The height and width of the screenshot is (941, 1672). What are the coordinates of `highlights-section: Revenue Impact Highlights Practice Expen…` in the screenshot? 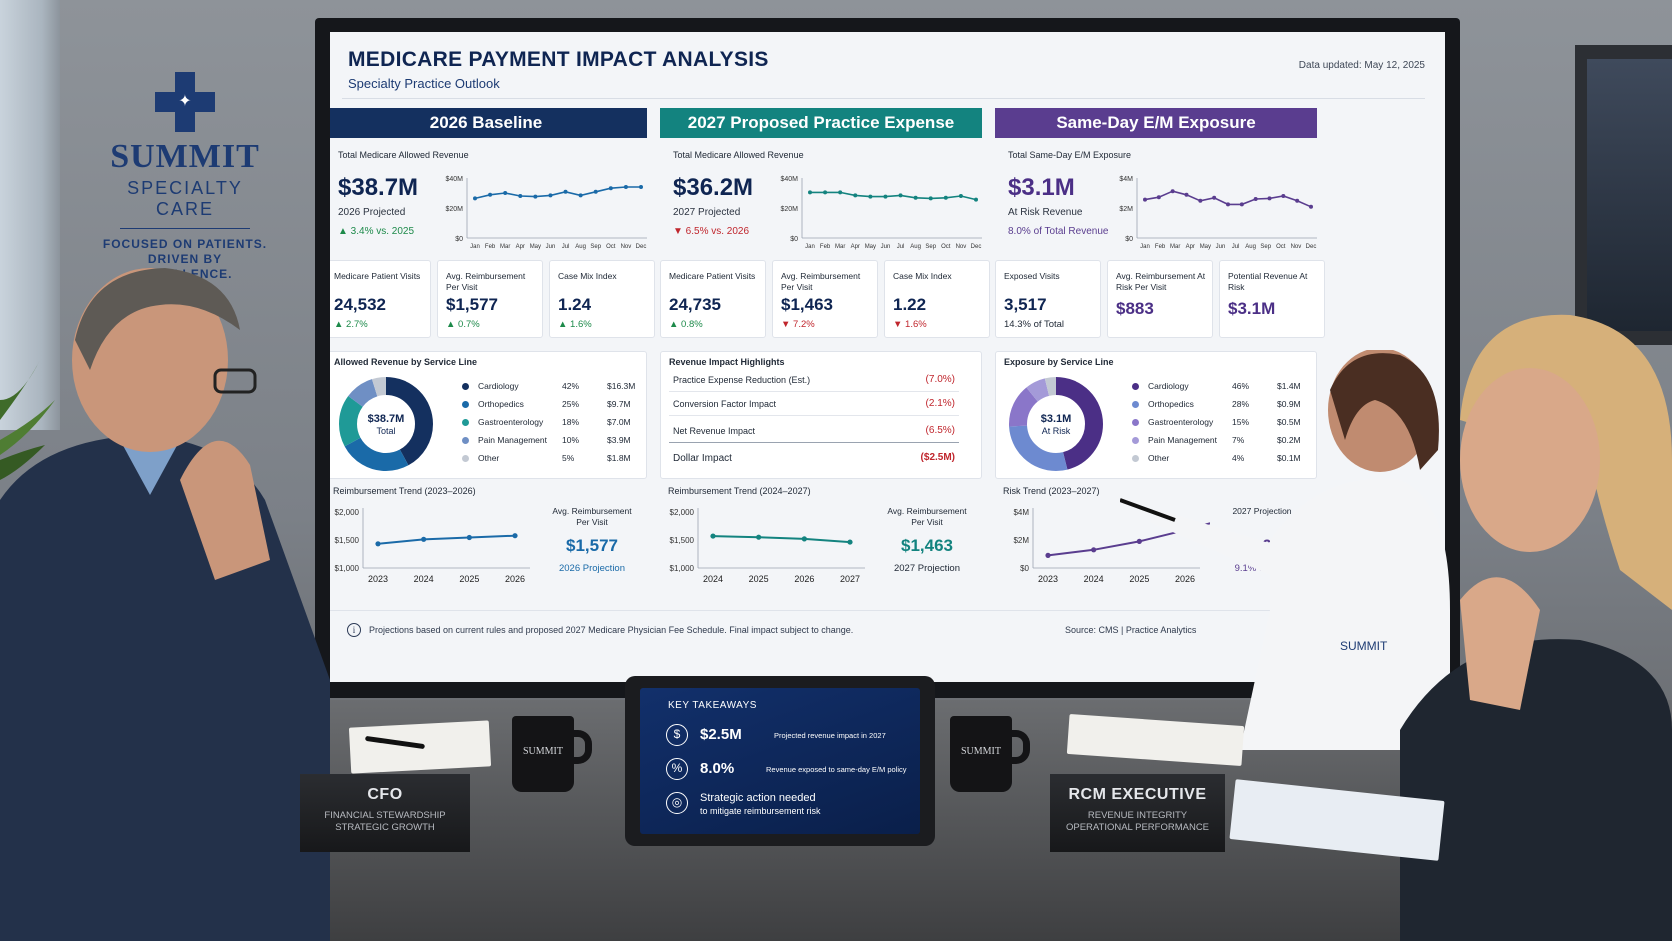 It's located at (821, 415).